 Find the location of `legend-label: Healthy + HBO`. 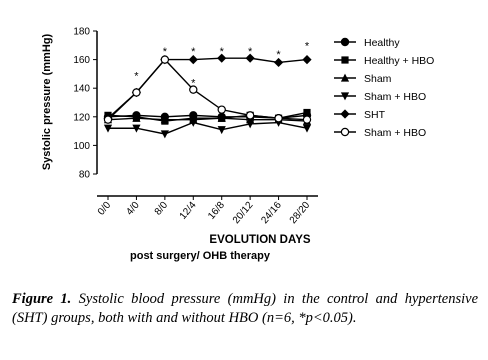

legend-label: Healthy + HBO is located at coordinates (399, 61).